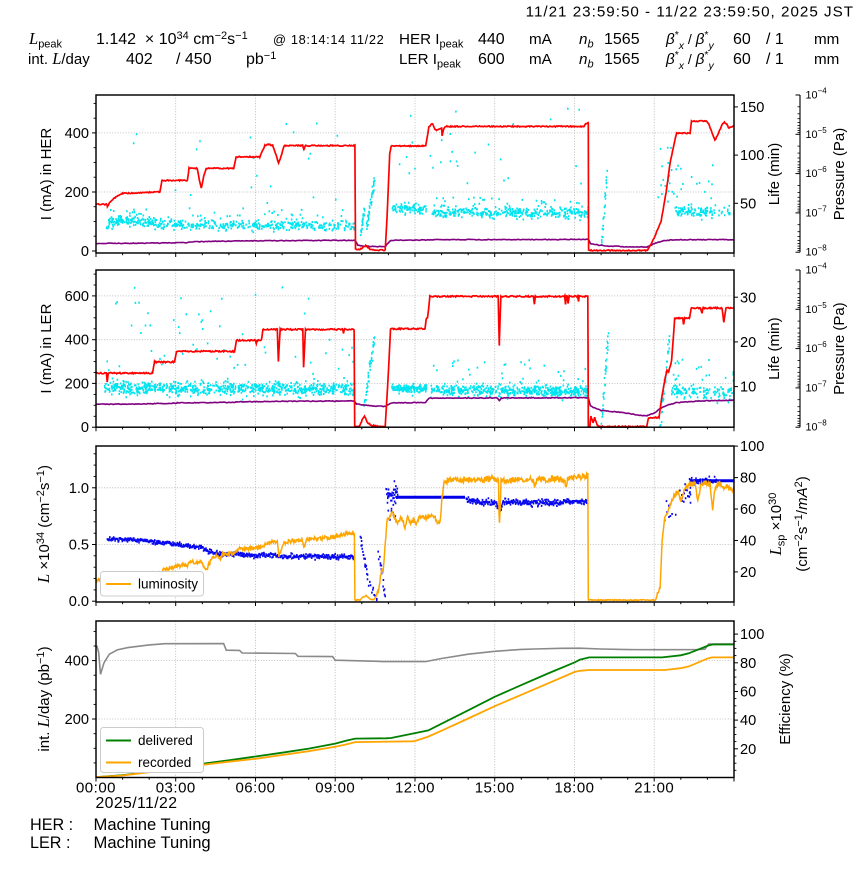 Image resolution: width=864 pixels, height=869 pixels. What do you see at coordinates (802, 523) in the screenshot?
I see `svg-text: (cm−2 s−1 /mA2 )` at bounding box center [802, 523].